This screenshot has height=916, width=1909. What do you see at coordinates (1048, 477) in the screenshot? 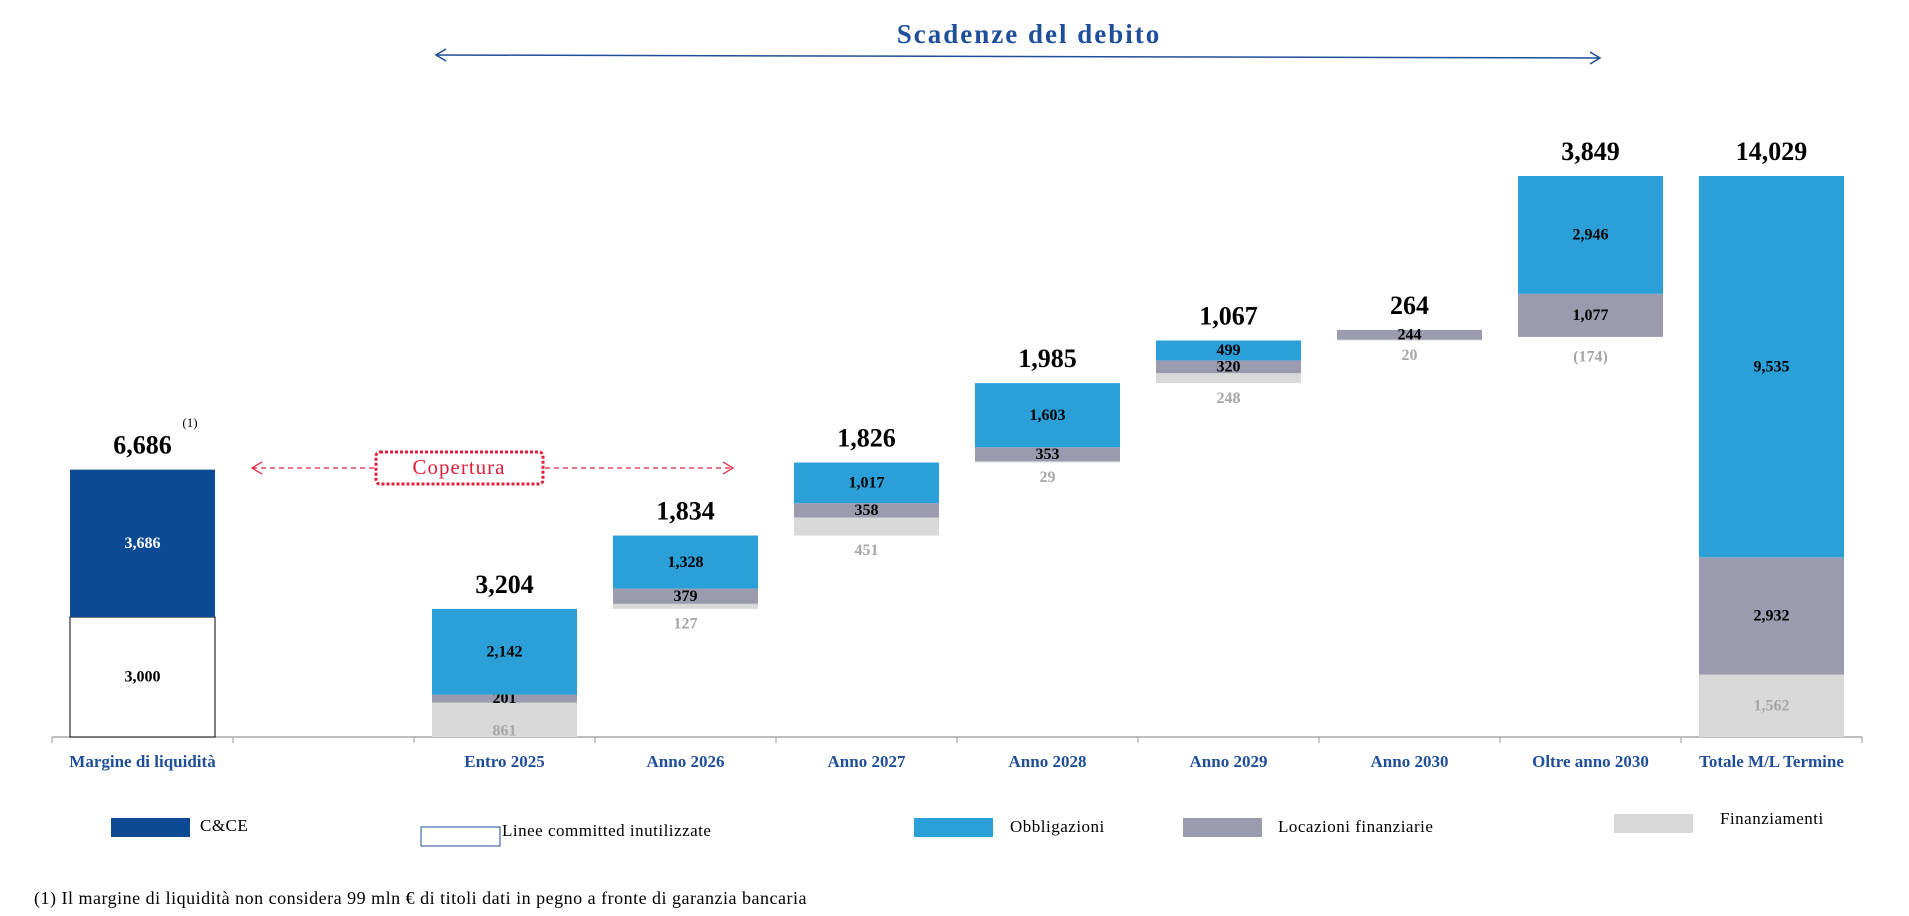
I see `value-label: 29` at bounding box center [1048, 477].